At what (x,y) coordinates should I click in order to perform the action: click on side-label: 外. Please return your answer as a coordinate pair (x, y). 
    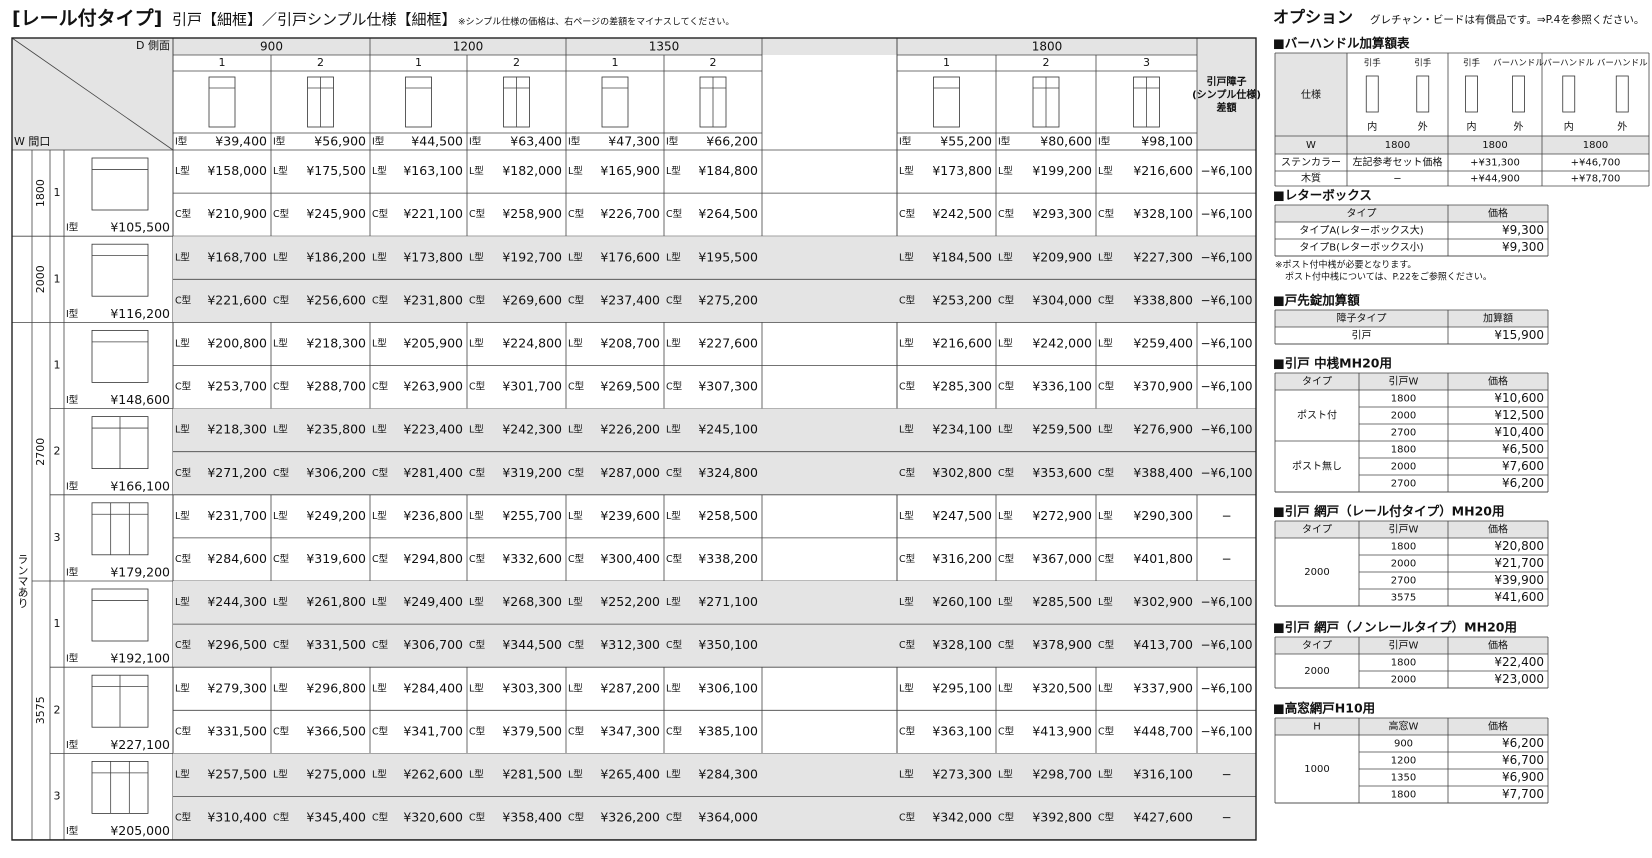
    Looking at the image, I should click on (1519, 127).